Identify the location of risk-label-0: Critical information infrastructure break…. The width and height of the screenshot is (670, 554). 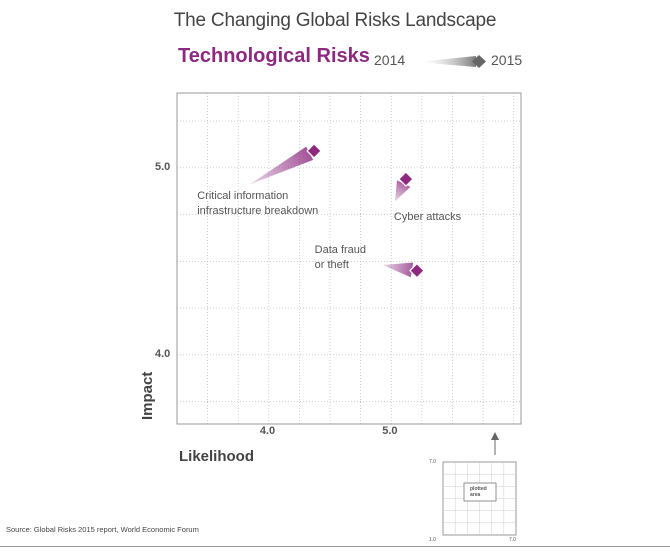
(257, 204).